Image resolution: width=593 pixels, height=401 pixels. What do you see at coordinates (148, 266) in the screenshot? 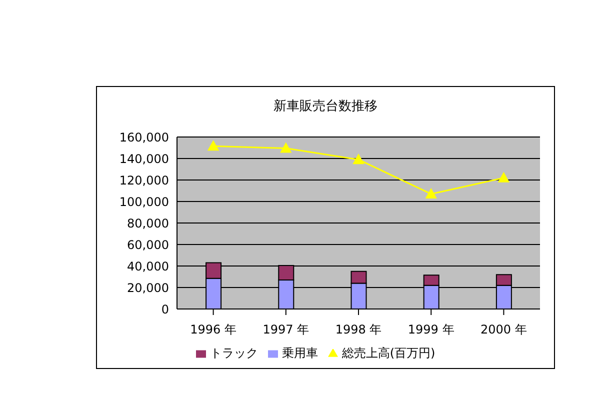
I see `y-tick-label: 40,000` at bounding box center [148, 266].